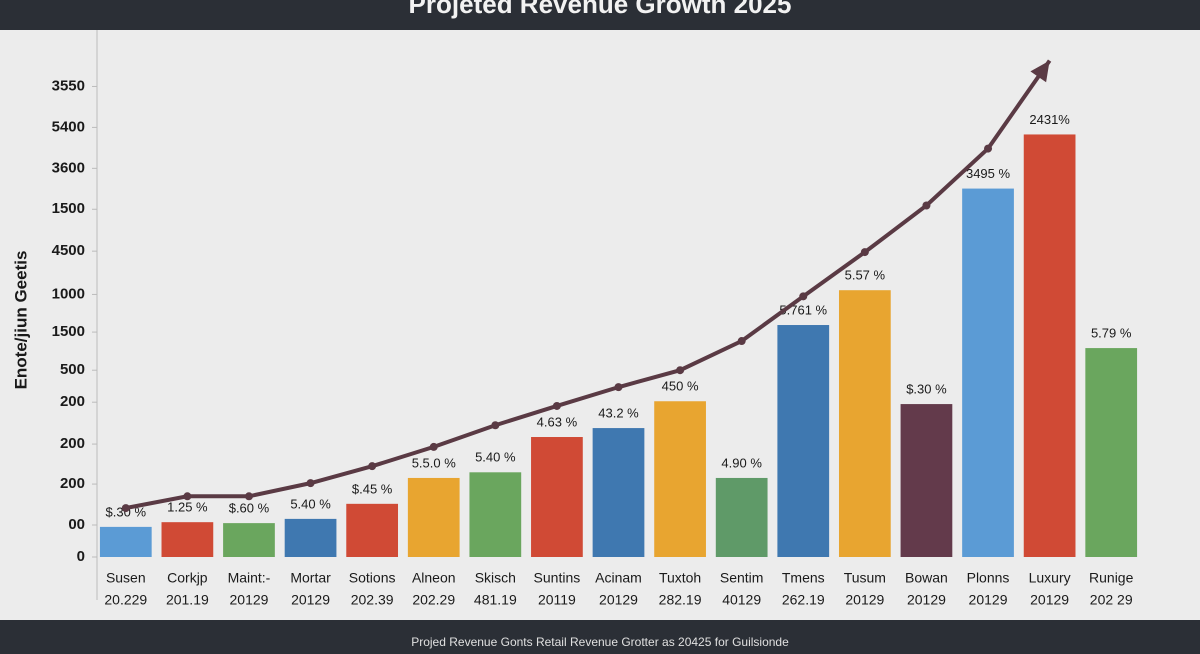 The width and height of the screenshot is (1200, 654). What do you see at coordinates (1050, 578) in the screenshot?
I see `x-tick-label: Luxury` at bounding box center [1050, 578].